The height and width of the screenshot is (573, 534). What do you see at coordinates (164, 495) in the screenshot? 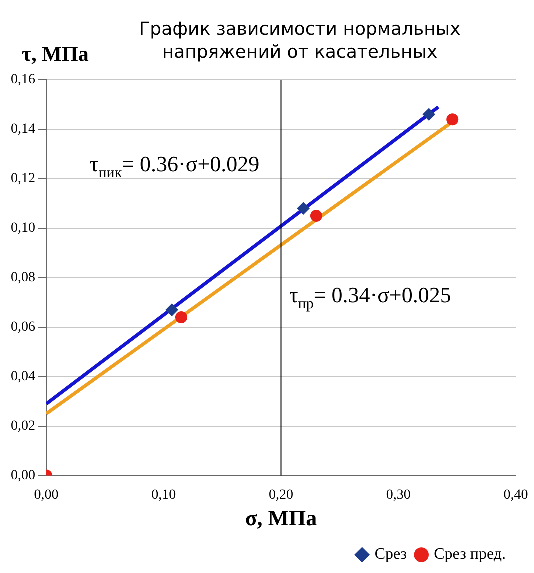
I see `x-tick-label: 0,10` at bounding box center [164, 495].